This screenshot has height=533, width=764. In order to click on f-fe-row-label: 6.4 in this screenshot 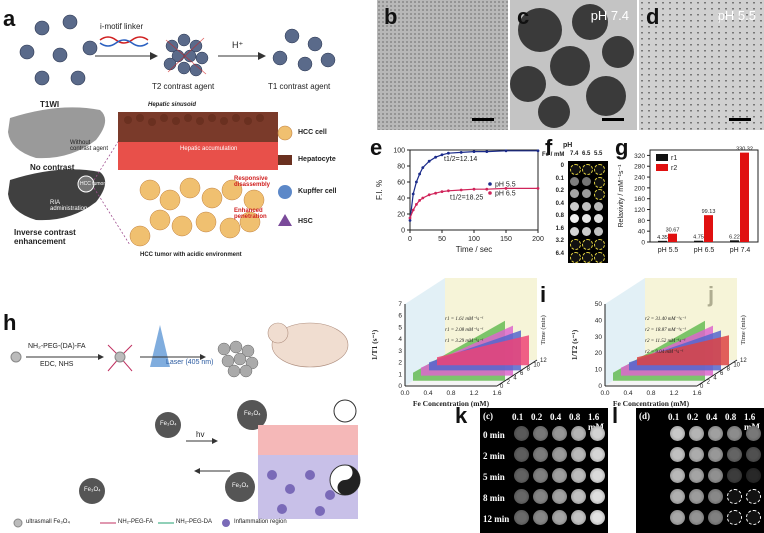, I will do `click(559, 253)`.